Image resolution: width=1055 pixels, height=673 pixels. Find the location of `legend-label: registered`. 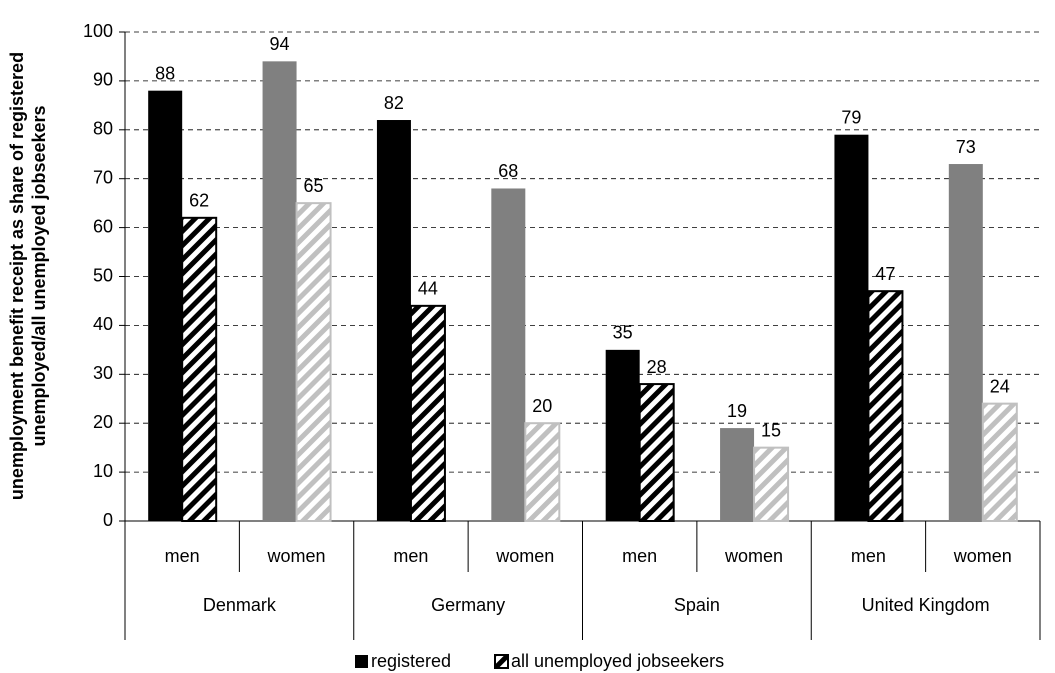

legend-label: registered is located at coordinates (411, 661).